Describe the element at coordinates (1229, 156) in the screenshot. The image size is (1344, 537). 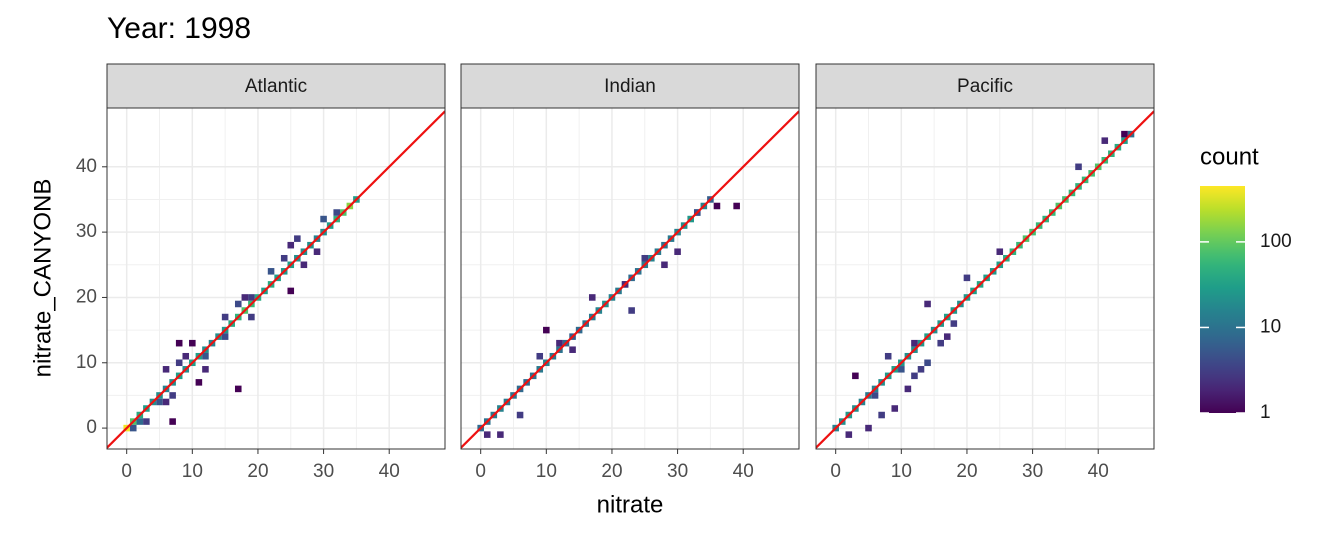
I see `legend-title: count` at that location.